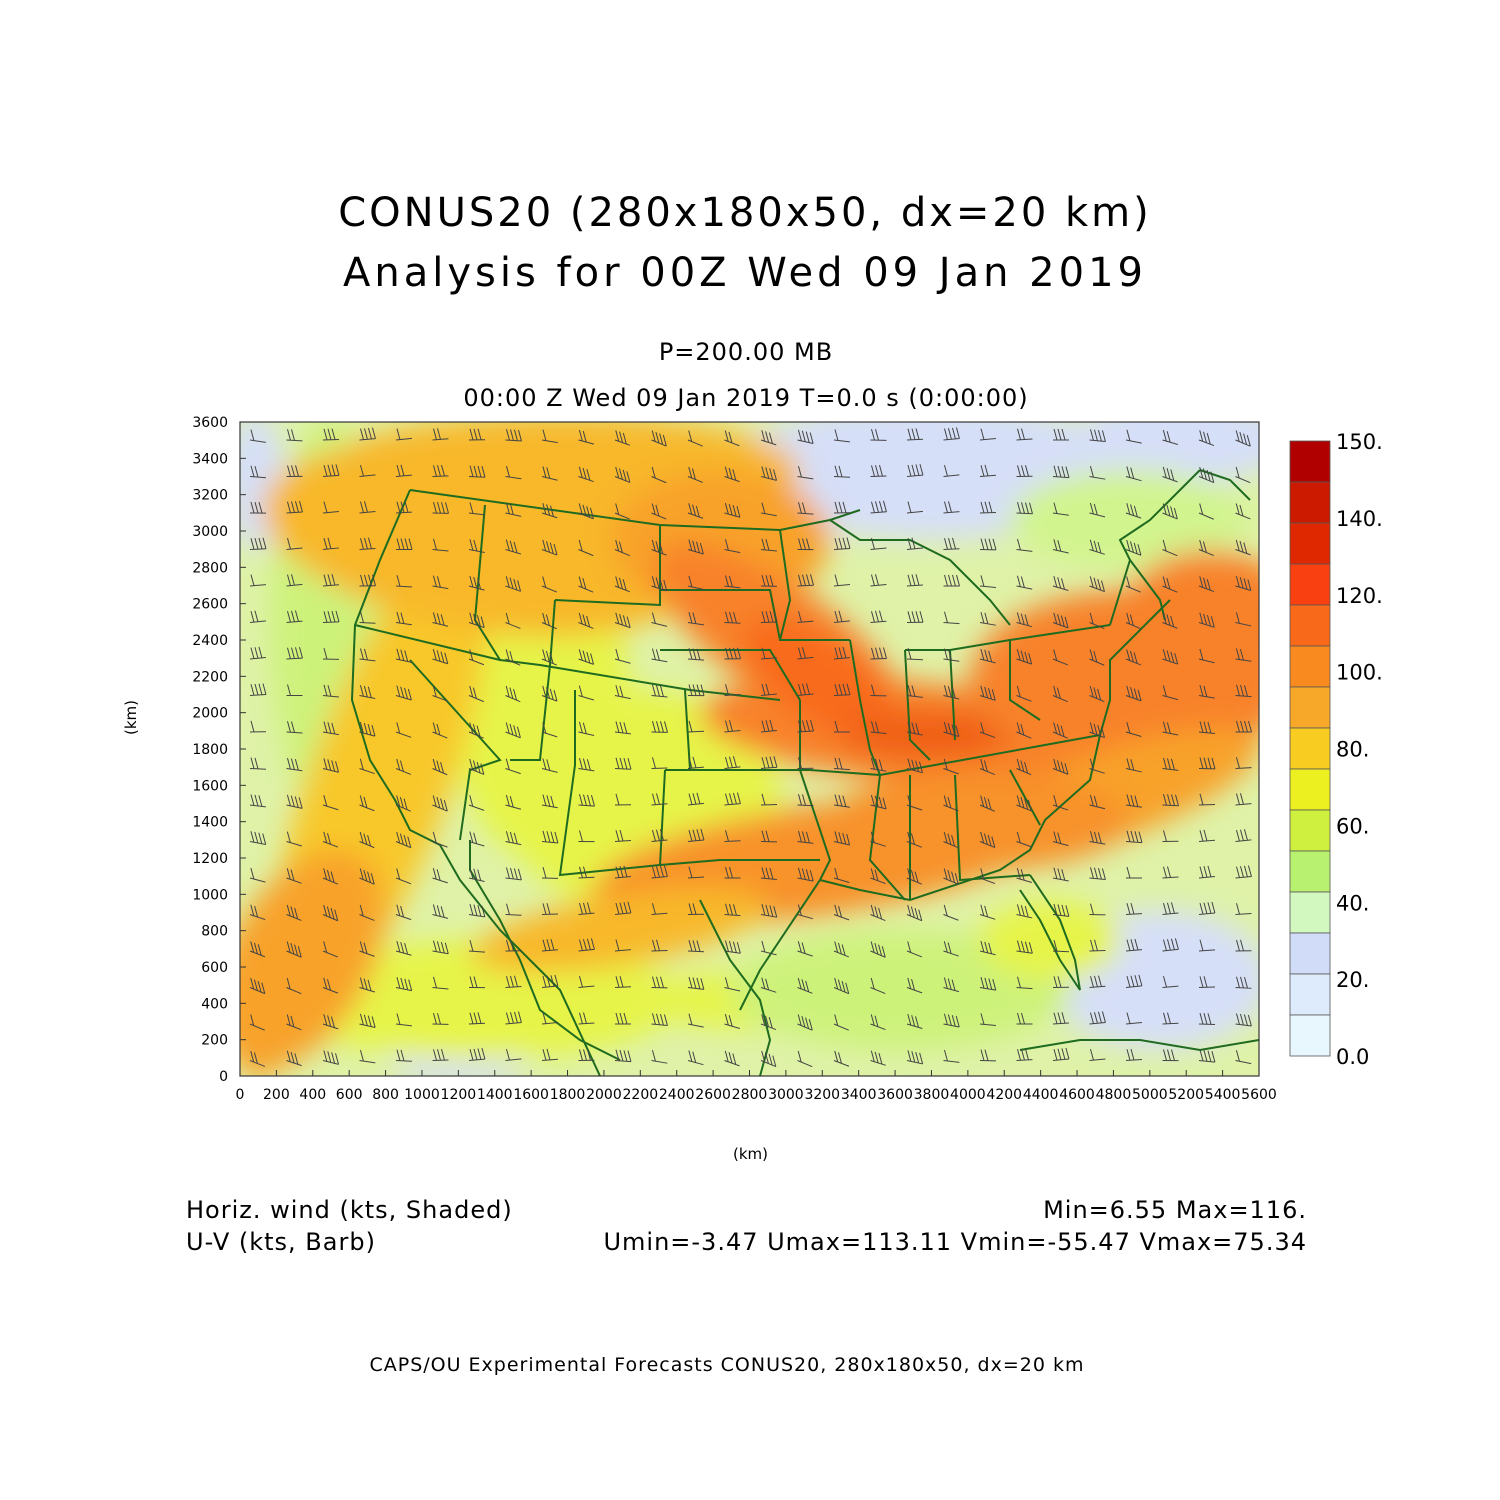 This screenshot has height=1500, width=1500. What do you see at coordinates (210, 641) in the screenshot?
I see `y-tick-label: 2400` at bounding box center [210, 641].